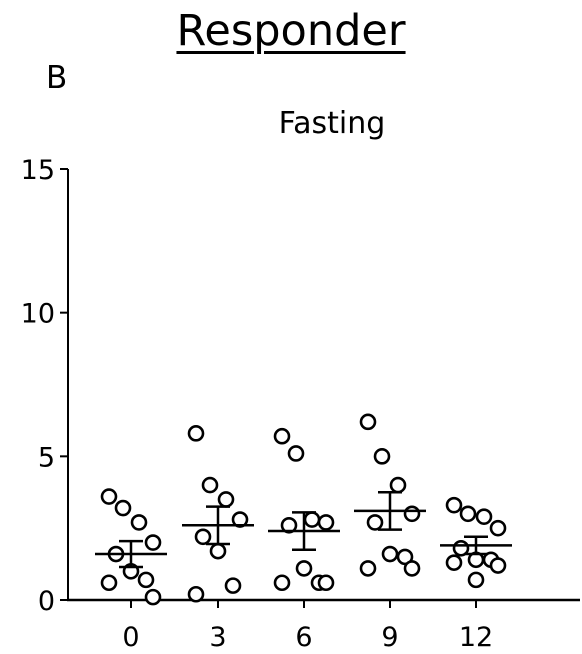 Image resolution: width=582 pixels, height=654 pixels. What do you see at coordinates (332, 123) in the screenshot?
I see `chart-title: Fasting` at bounding box center [332, 123].